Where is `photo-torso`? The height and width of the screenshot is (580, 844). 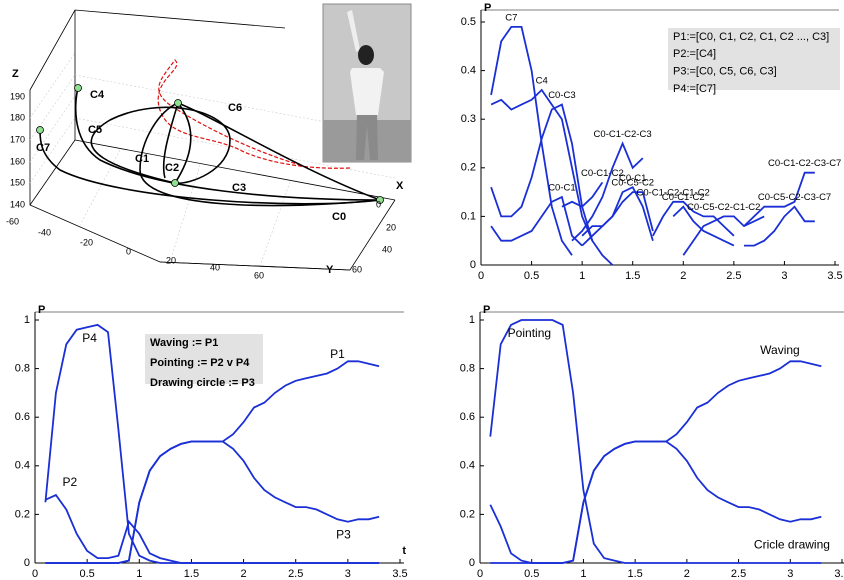 photo-torso is located at coordinates (367, 91).